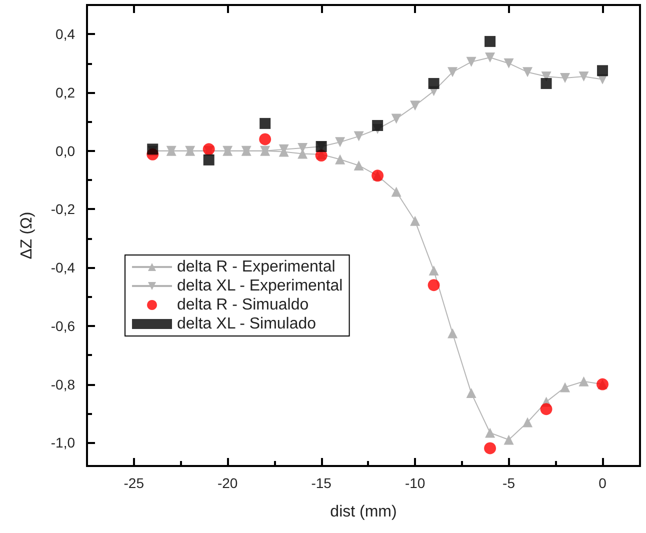  Describe the element at coordinates (63, 268) in the screenshot. I see `y-tick-label: -0,4` at that location.